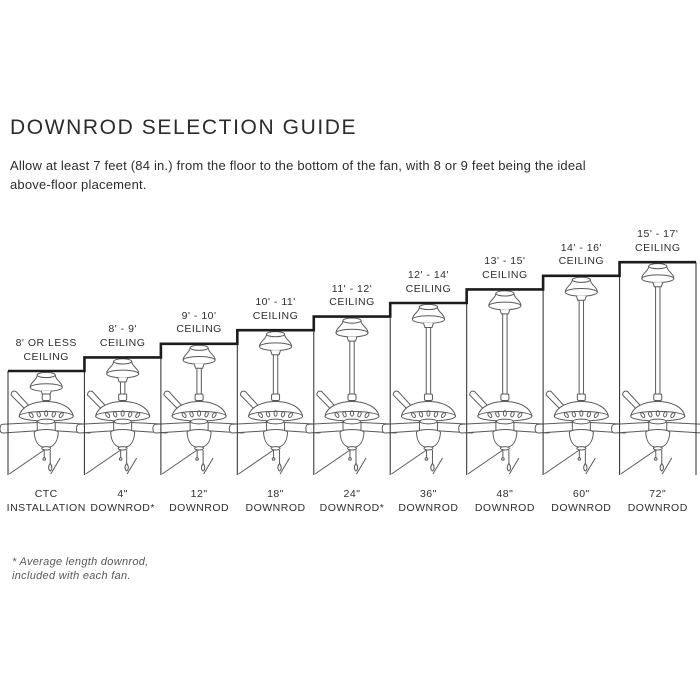  Describe the element at coordinates (184, 127) in the screenshot. I see `page-title: DOWNROD SELECTION GUIDE` at that location.